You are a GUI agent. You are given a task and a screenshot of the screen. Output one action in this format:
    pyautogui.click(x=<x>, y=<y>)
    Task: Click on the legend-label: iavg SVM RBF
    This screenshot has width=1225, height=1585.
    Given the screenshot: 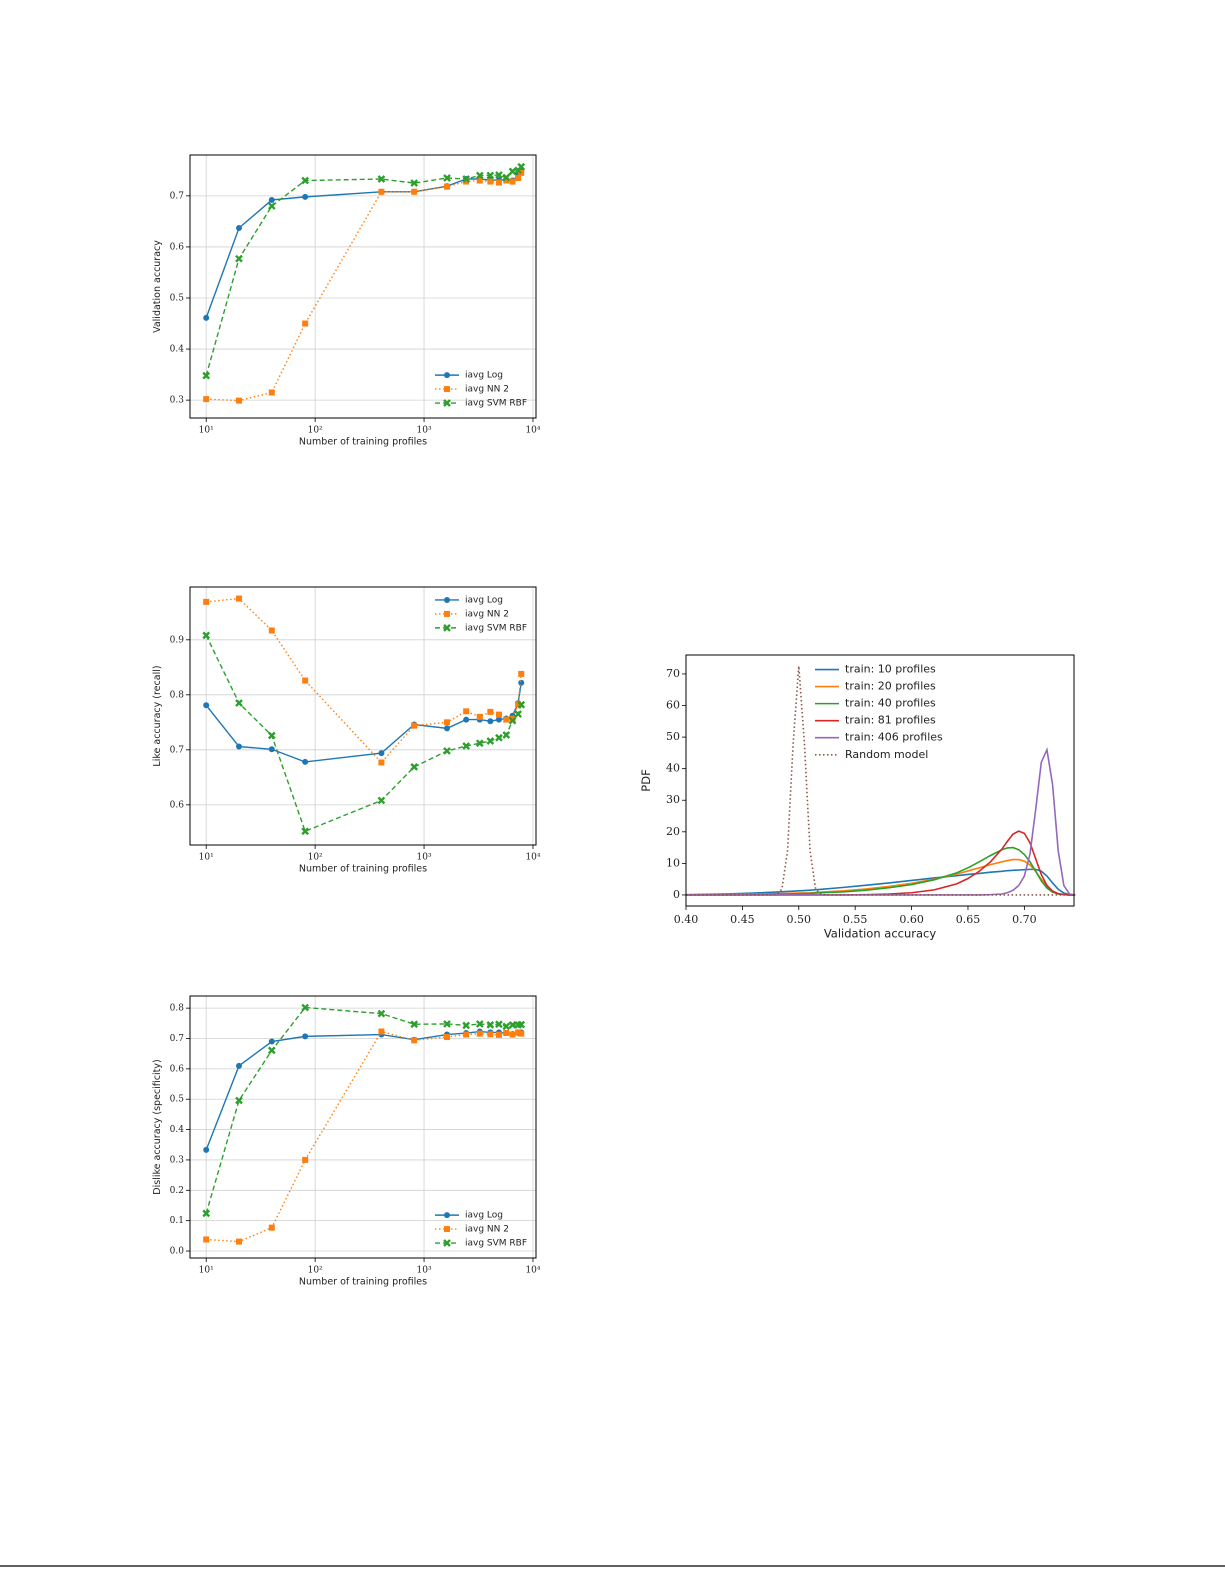 What is the action you would take?
    pyautogui.click(x=496, y=404)
    